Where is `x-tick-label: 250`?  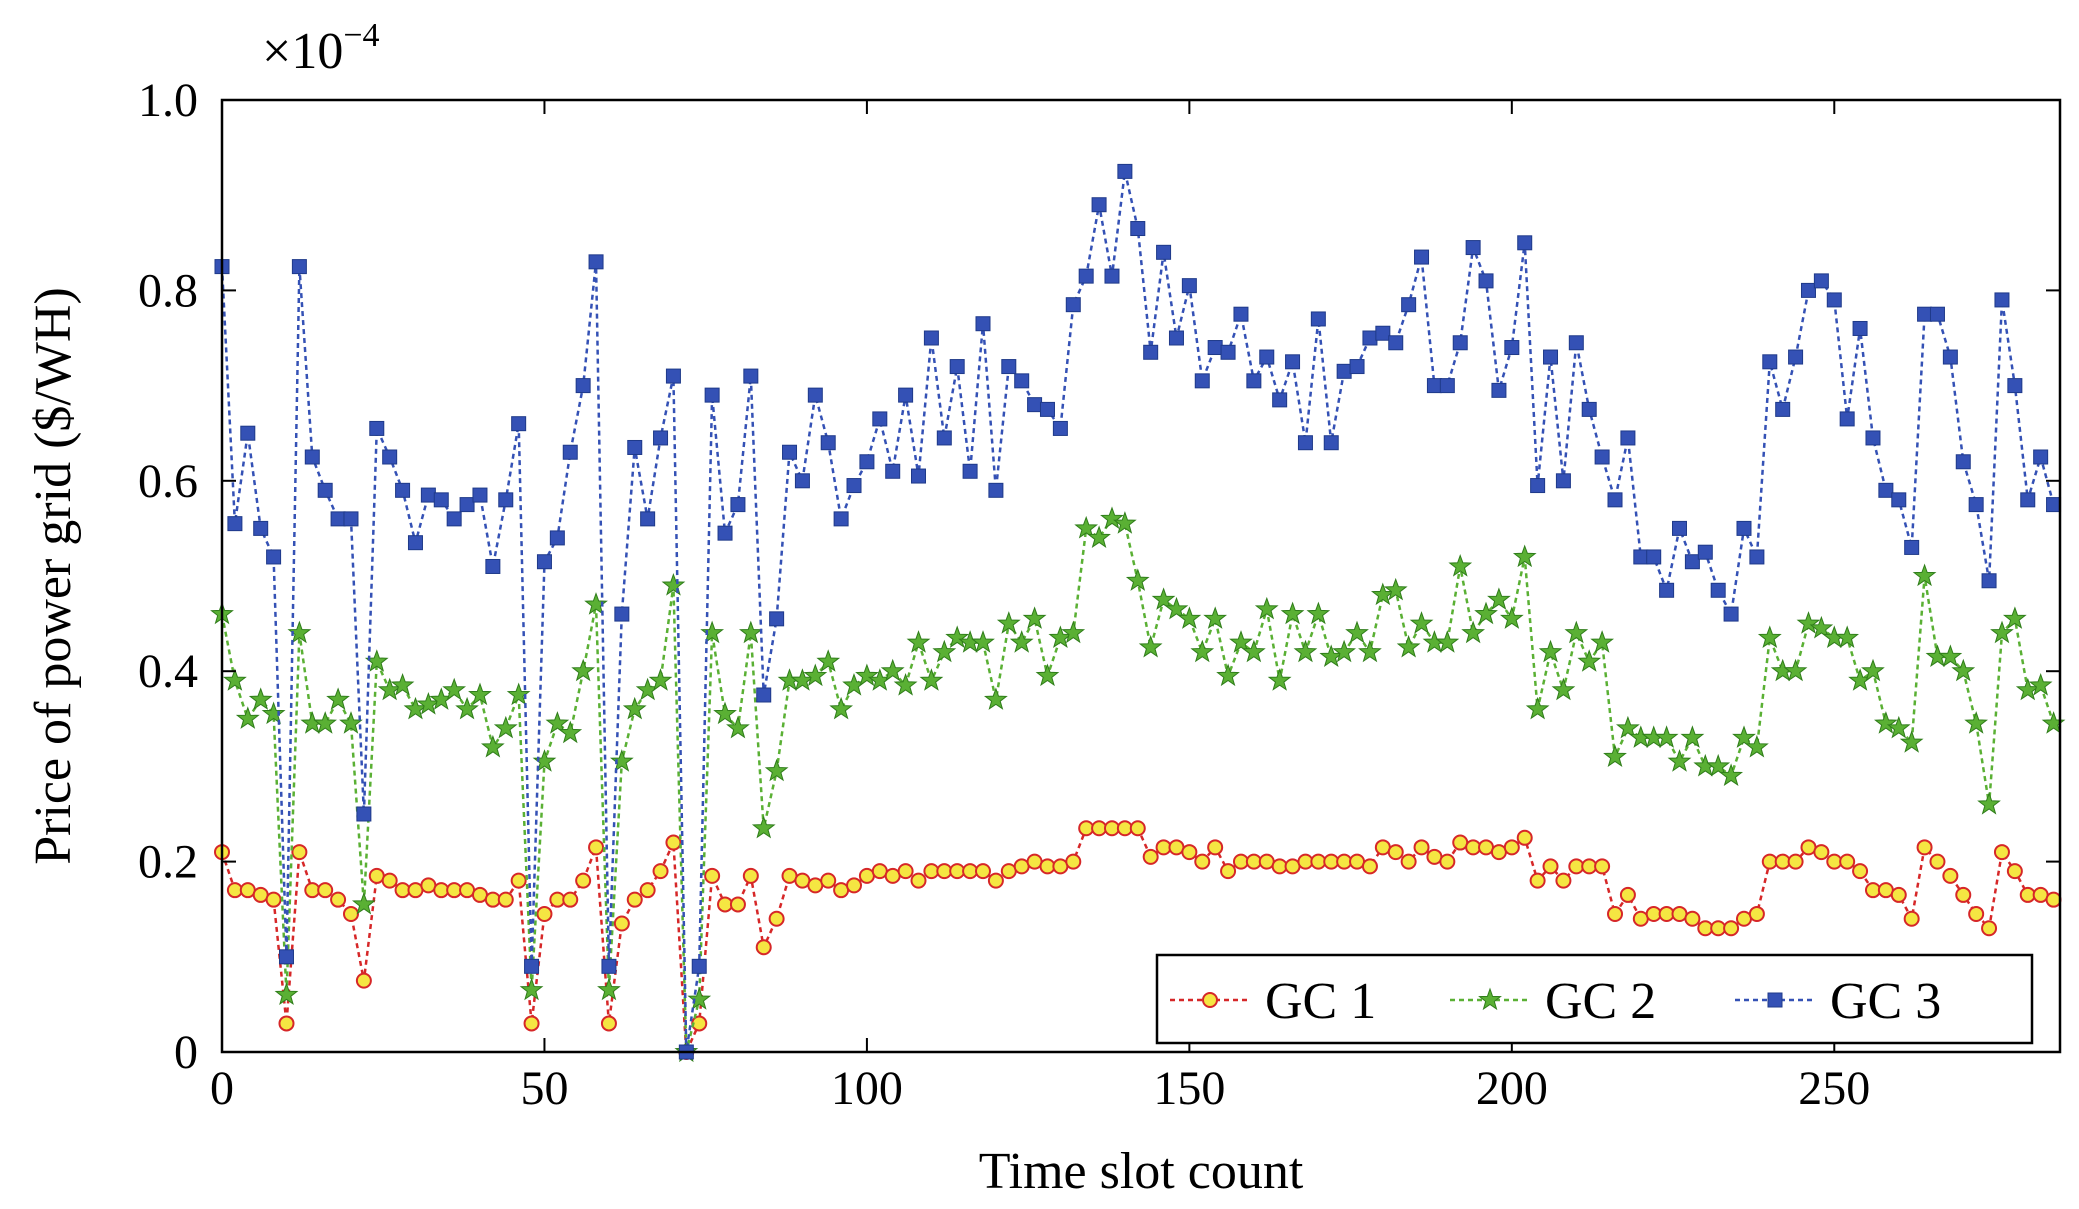 x-tick-label: 250 is located at coordinates (1834, 1088).